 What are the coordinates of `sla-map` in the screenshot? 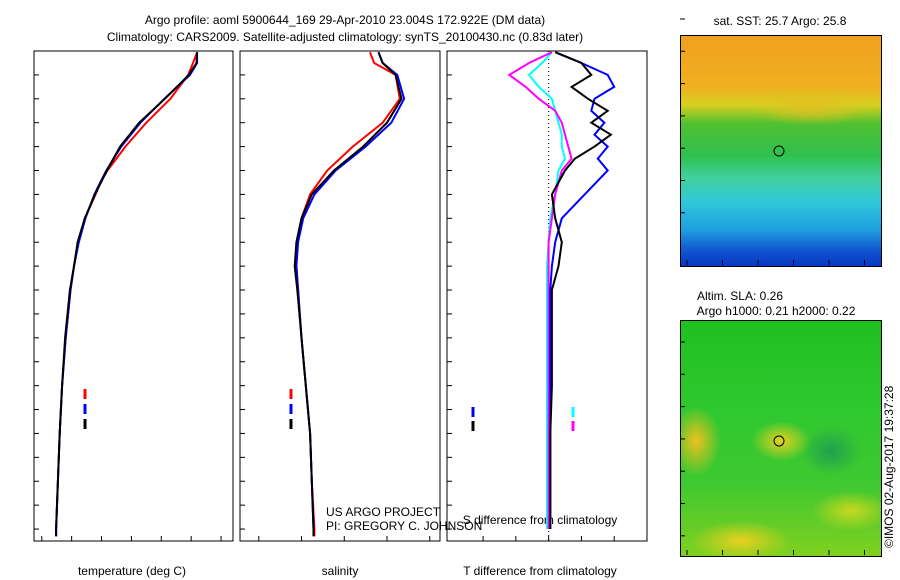 It's located at (781, 438).